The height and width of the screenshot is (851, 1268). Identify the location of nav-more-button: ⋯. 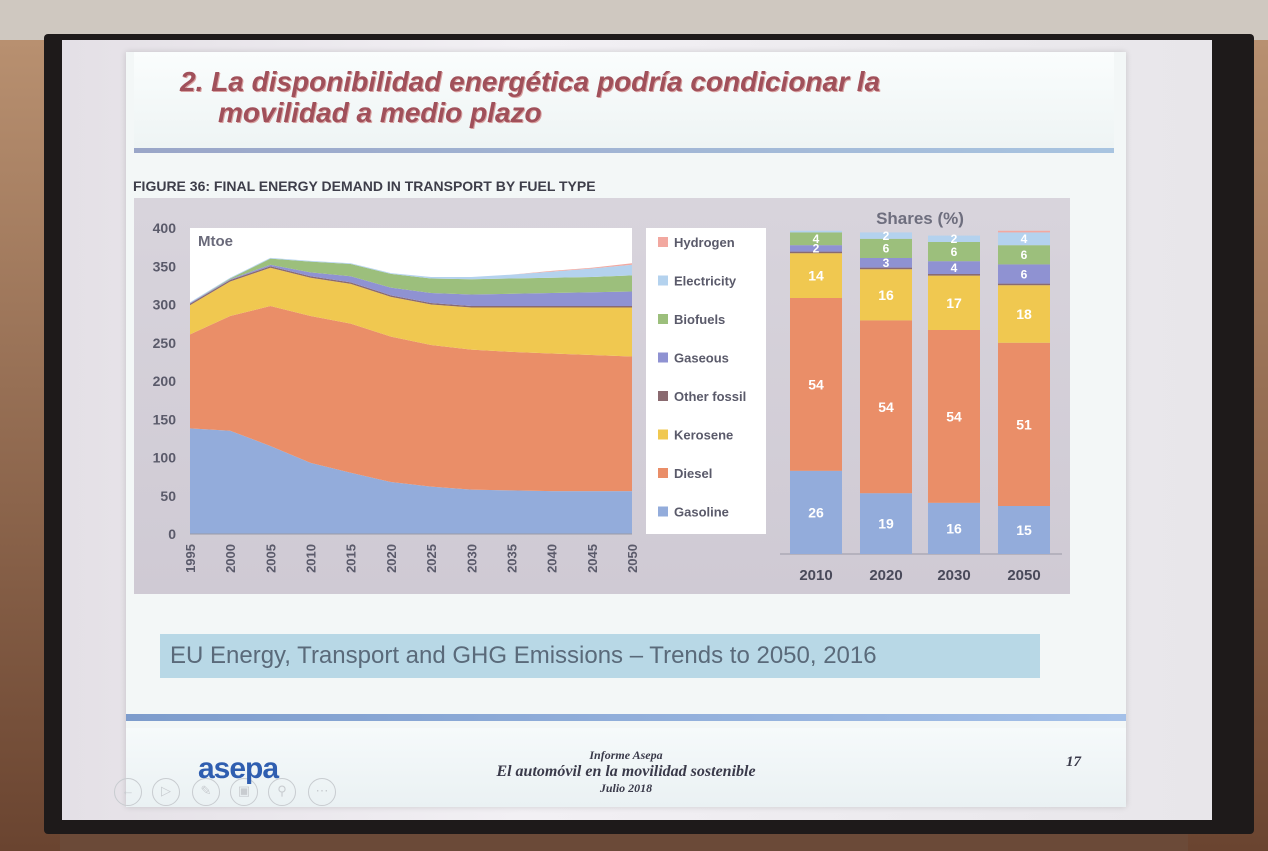
(322, 792).